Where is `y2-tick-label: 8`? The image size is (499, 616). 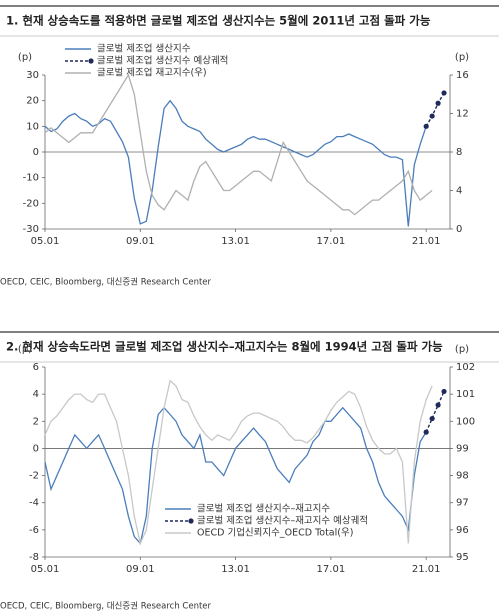
y2-tick-label: 8 is located at coordinates (459, 152).